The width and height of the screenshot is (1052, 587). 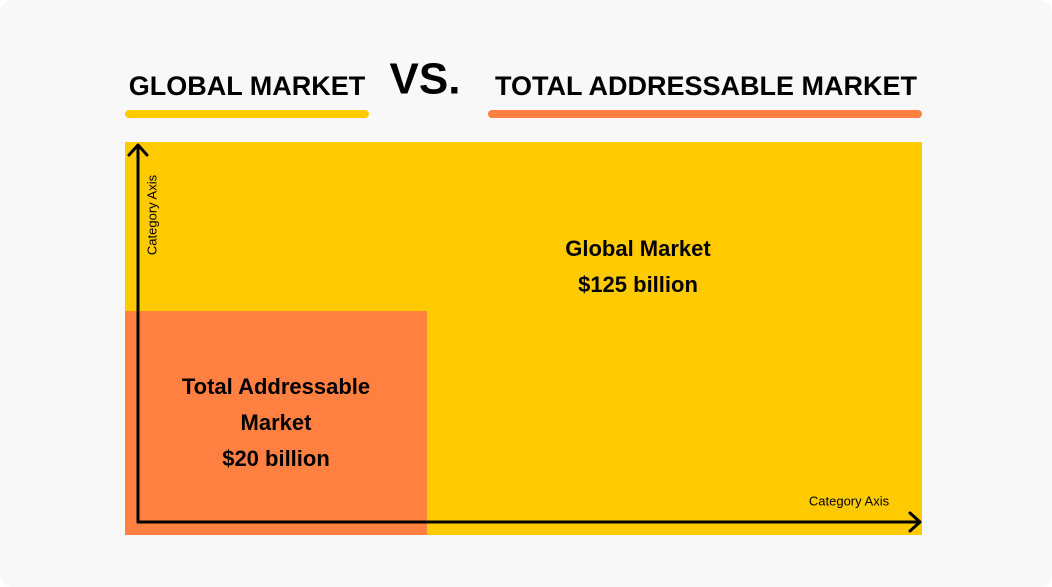 What do you see at coordinates (849, 500) in the screenshot?
I see `x-axis-label: Category Axis` at bounding box center [849, 500].